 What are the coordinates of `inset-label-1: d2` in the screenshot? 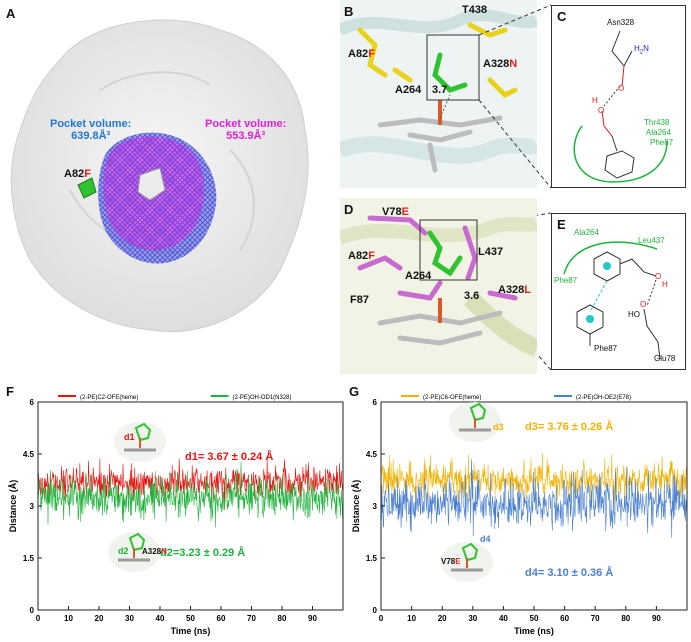 It's located at (123, 551).